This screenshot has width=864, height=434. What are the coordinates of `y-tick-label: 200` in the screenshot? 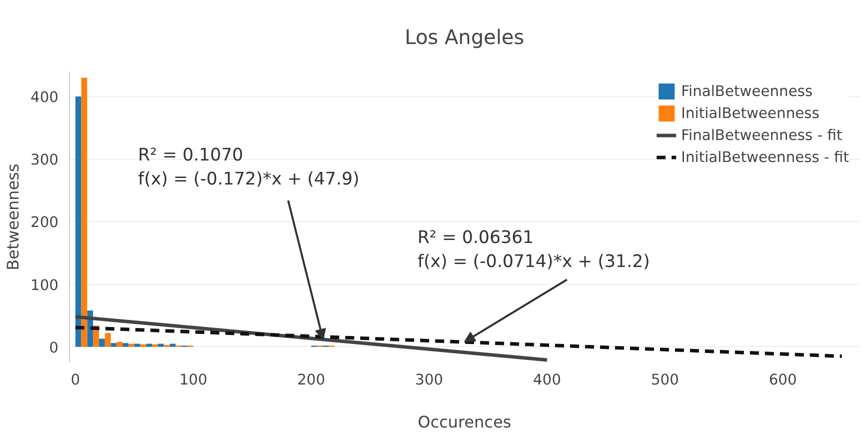 It's located at (44, 223).